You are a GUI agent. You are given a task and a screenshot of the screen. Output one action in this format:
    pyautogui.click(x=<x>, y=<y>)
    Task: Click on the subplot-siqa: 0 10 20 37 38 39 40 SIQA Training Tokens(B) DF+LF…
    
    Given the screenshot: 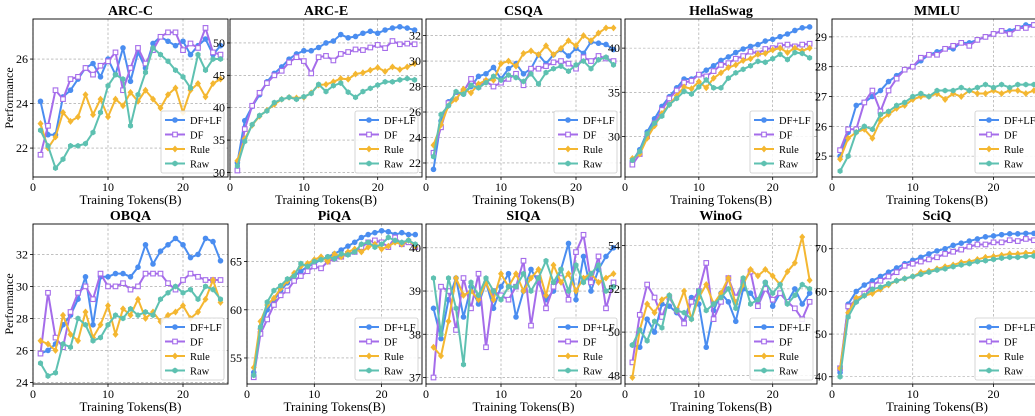 What is the action you would take?
    pyautogui.click(x=515, y=311)
    